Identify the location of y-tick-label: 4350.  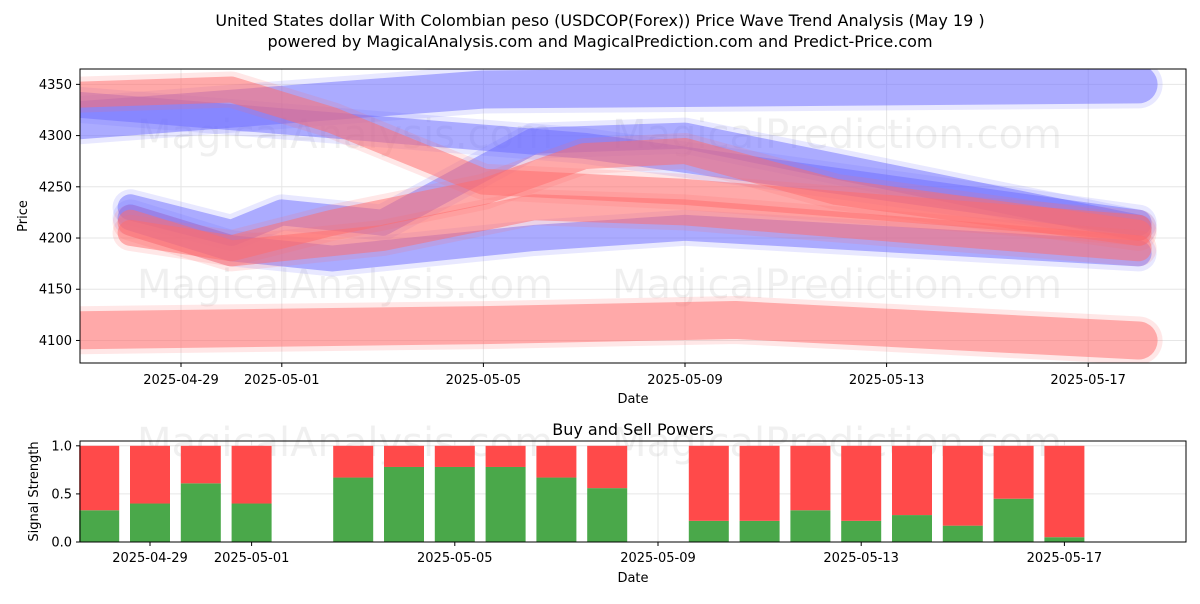
(55, 85).